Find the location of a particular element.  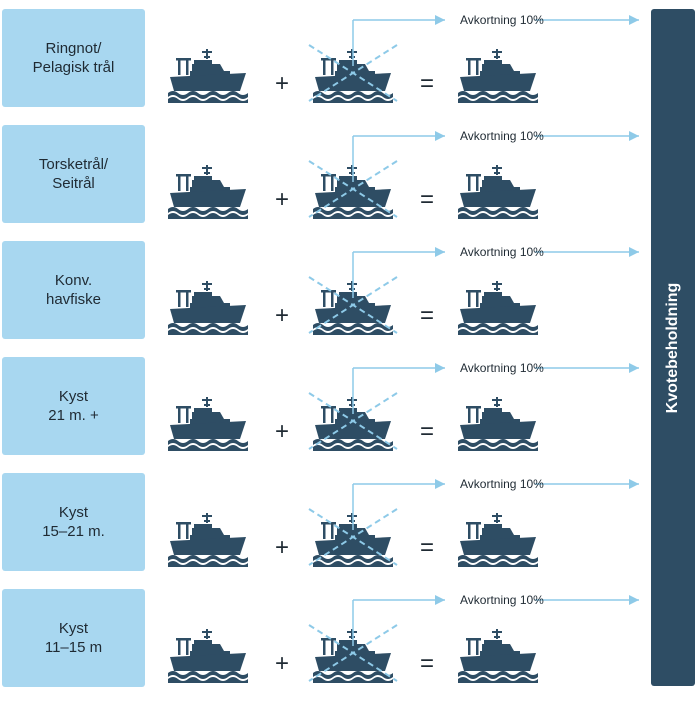

category-label: Torsketrål/ Seitrål is located at coordinates (73, 174).